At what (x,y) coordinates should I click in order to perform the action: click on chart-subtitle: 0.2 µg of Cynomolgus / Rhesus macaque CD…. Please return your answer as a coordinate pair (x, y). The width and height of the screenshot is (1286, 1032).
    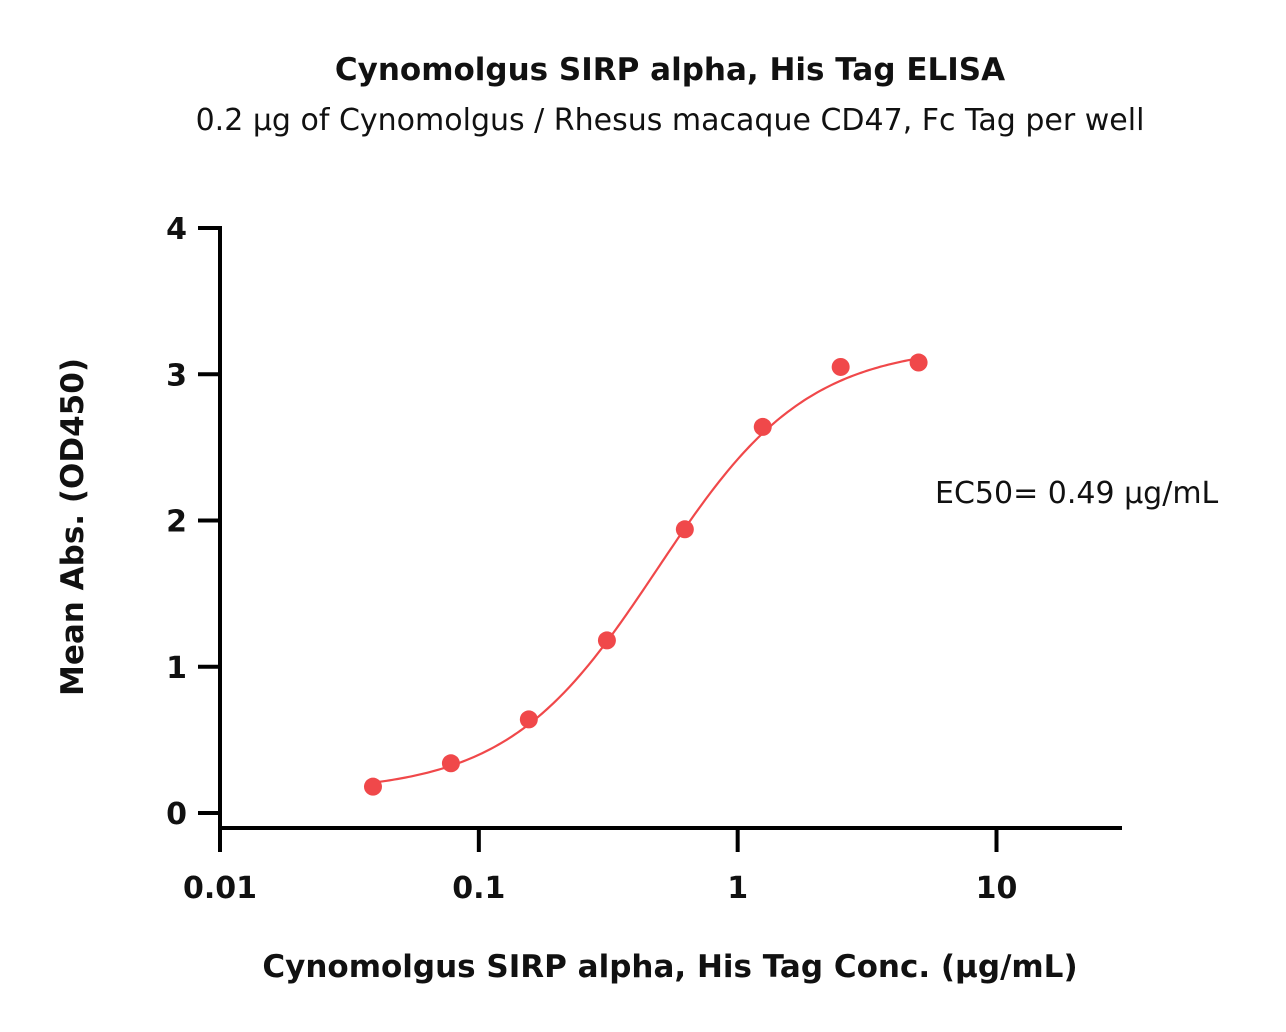
    Looking at the image, I should click on (670, 120).